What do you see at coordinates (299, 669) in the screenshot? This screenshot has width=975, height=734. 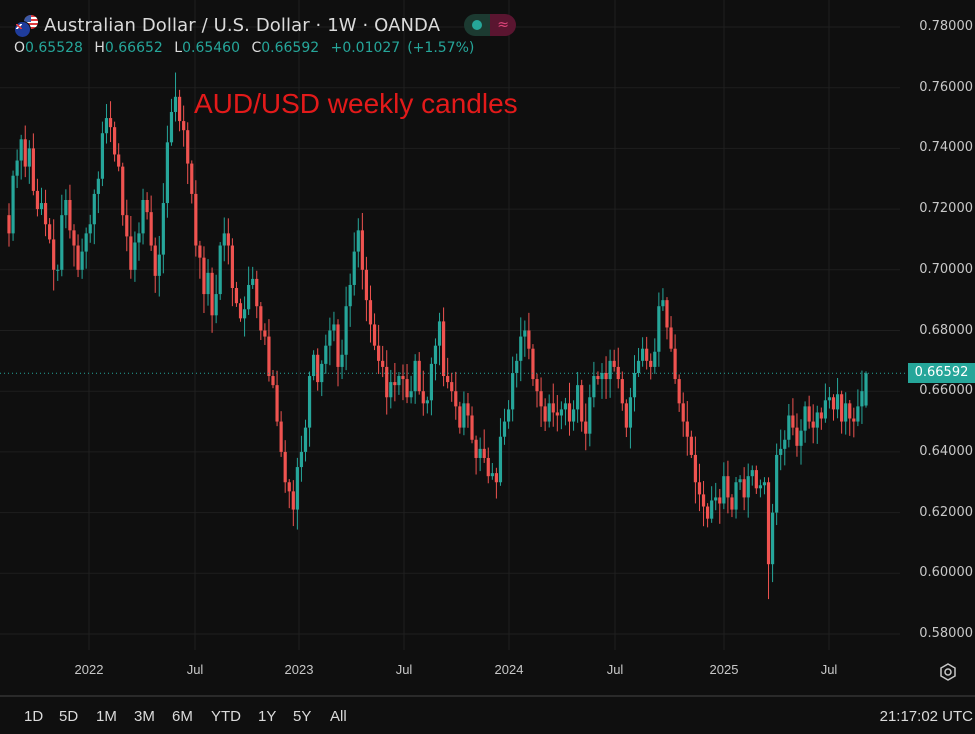 I see `time-axis-label: 2023` at bounding box center [299, 669].